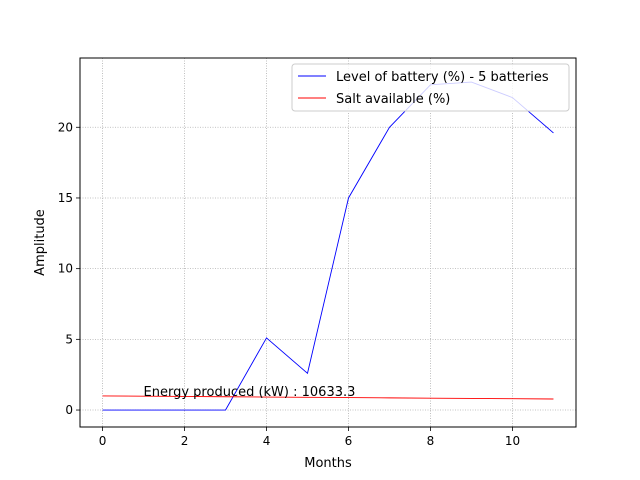  I want to click on legend-label-salt: Salt available (%), so click(393, 99).